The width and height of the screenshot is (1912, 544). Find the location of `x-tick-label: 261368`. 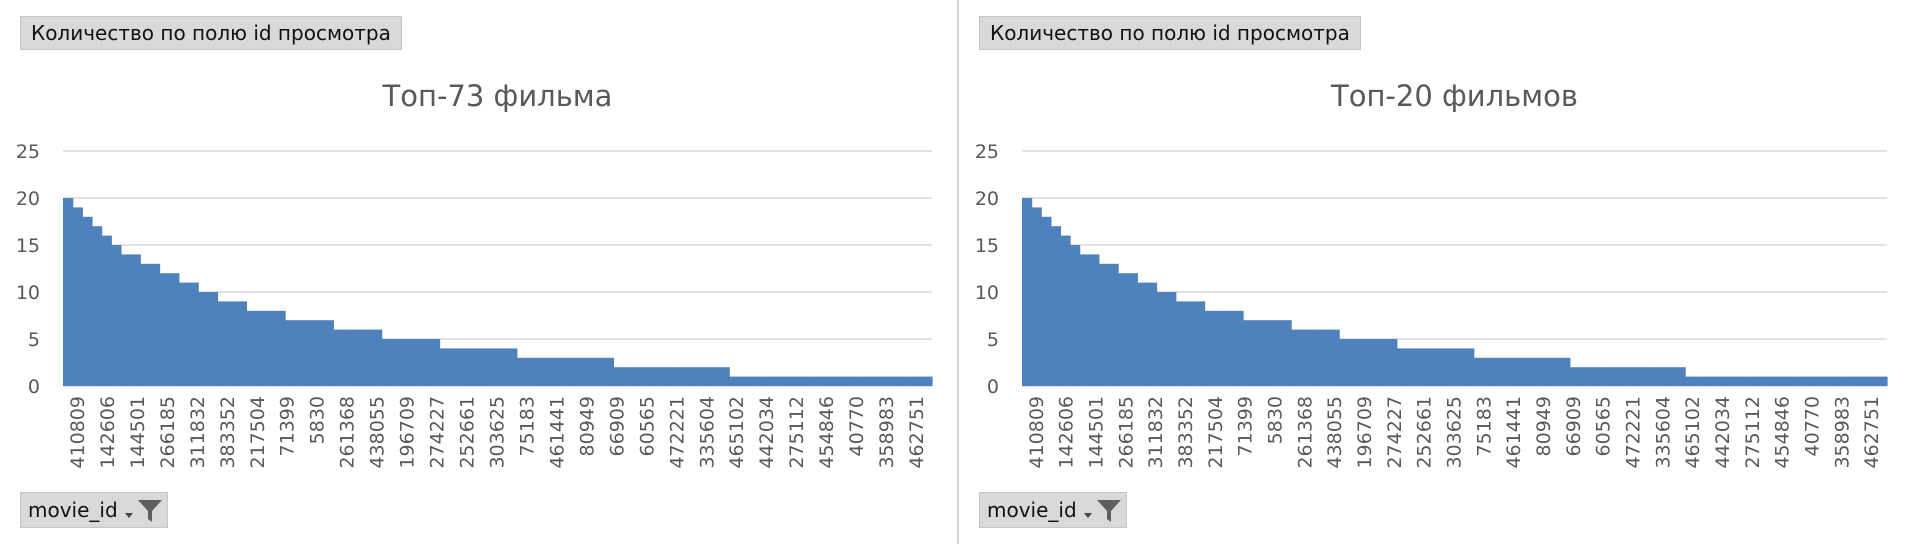

x-tick-label: 261368 is located at coordinates (1305, 432).